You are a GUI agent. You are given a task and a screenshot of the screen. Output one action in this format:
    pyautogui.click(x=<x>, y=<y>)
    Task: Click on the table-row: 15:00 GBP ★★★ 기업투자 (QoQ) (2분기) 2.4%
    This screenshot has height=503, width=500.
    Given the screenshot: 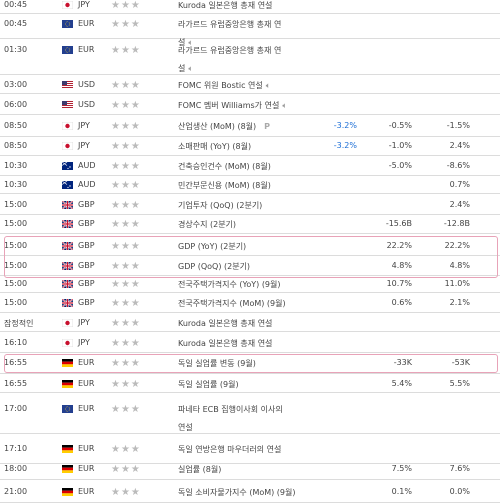 What is the action you would take?
    pyautogui.click(x=250, y=204)
    